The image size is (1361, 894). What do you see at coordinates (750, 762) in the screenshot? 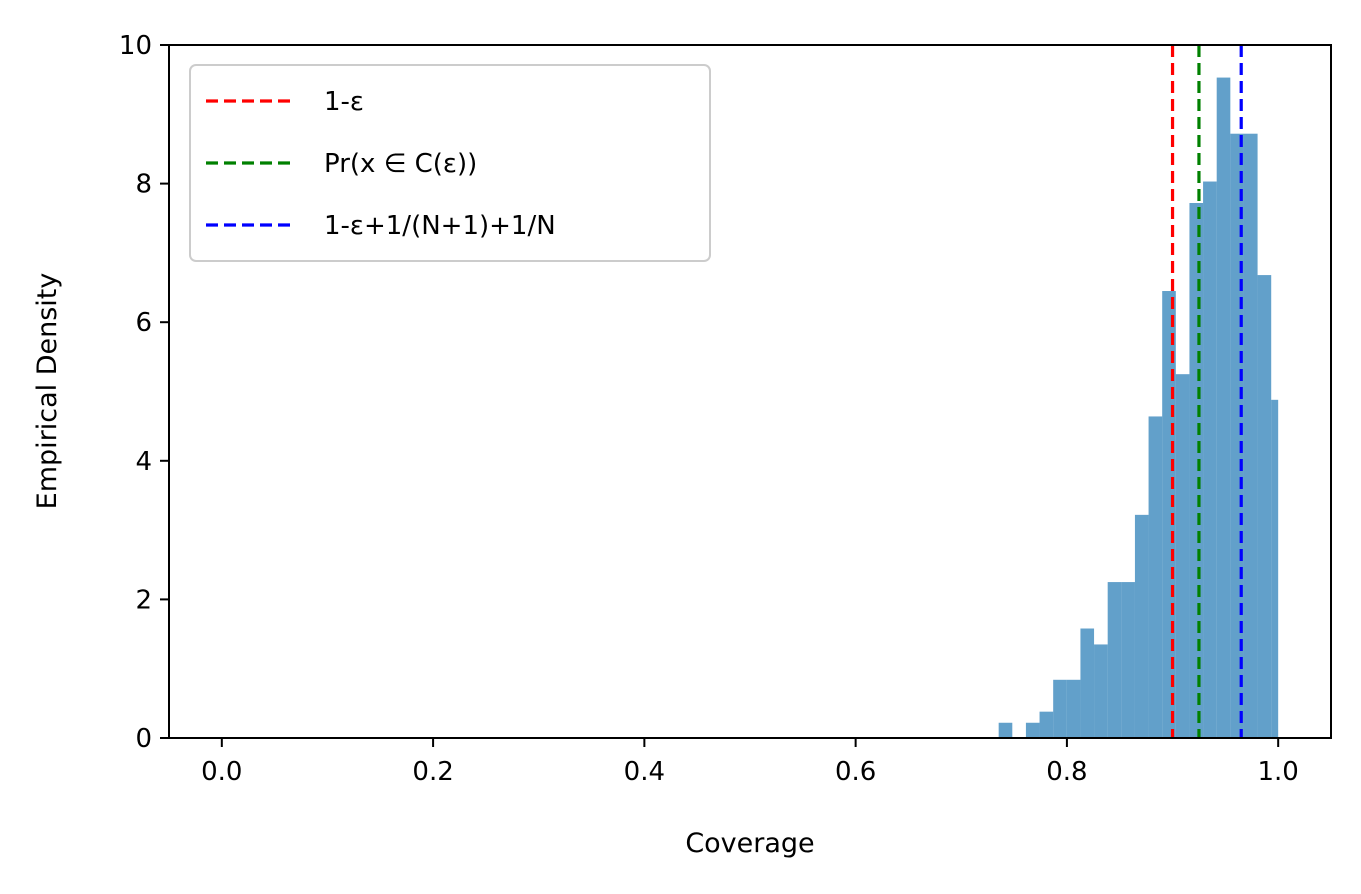
I see `x-axis: 0.0 0.2 0.4 0.6 0.8 1.0` at bounding box center [750, 762].